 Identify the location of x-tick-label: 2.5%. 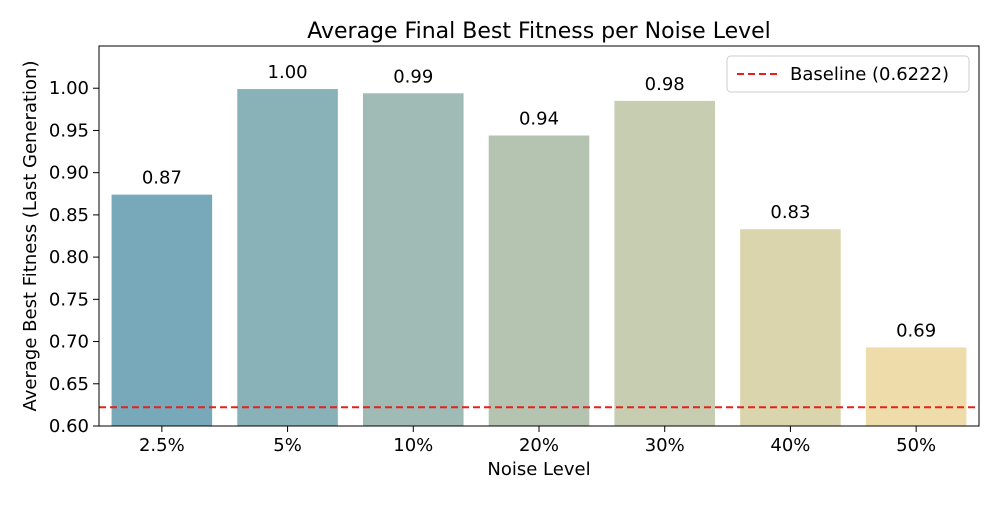
(162, 445).